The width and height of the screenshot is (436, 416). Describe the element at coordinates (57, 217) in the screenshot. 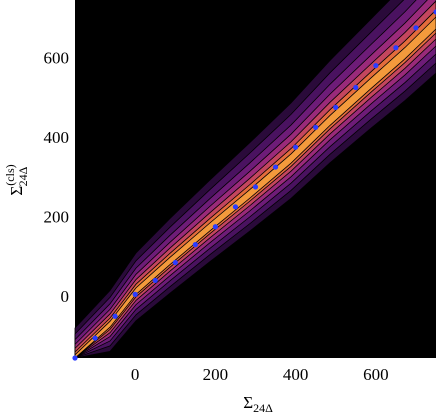

I see `y-tick-label: 200` at that location.